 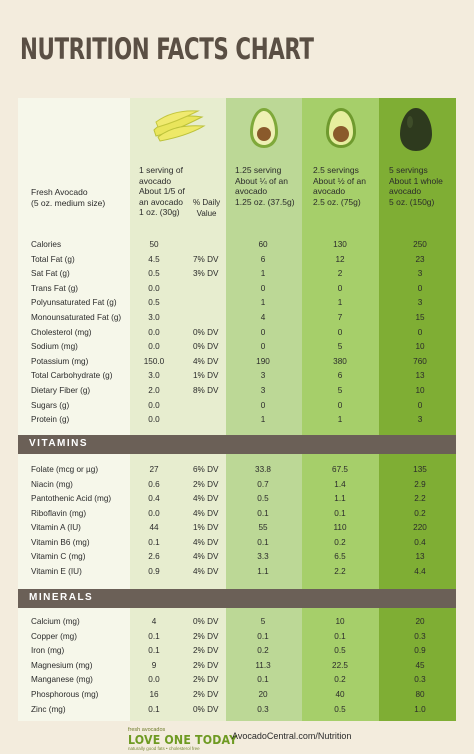 I want to click on header-daily-value: % Daily Value, so click(x=207, y=208).